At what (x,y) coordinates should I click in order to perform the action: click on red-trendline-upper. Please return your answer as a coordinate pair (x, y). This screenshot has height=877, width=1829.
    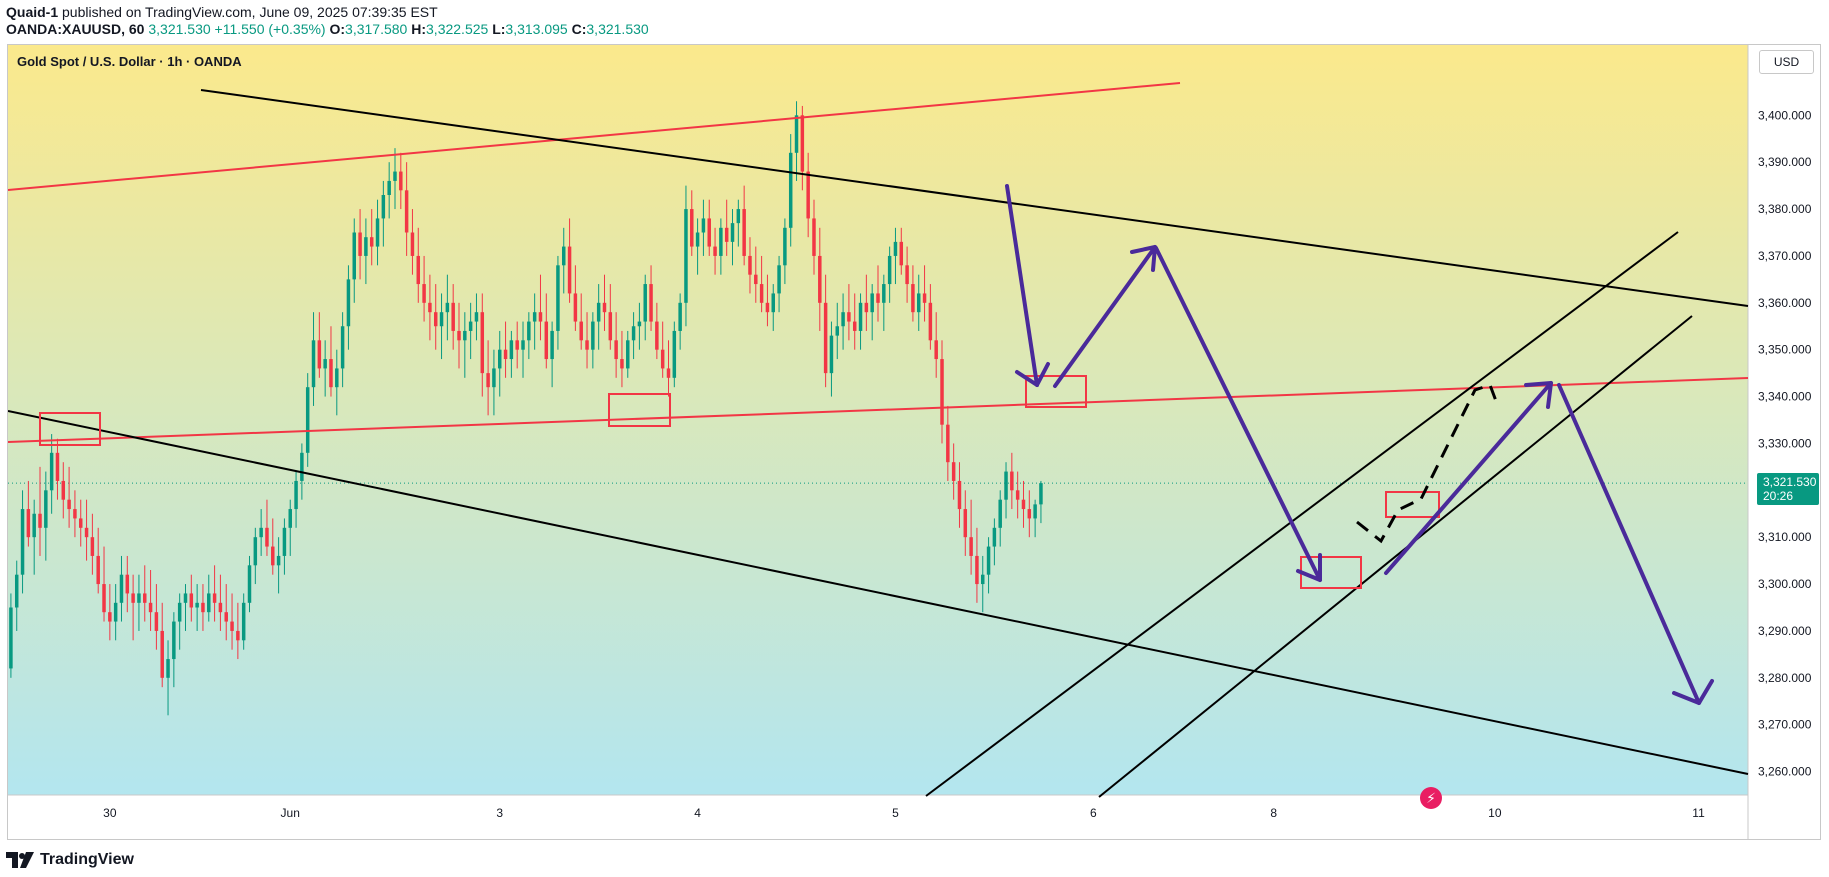
    Looking at the image, I should click on (594, 136).